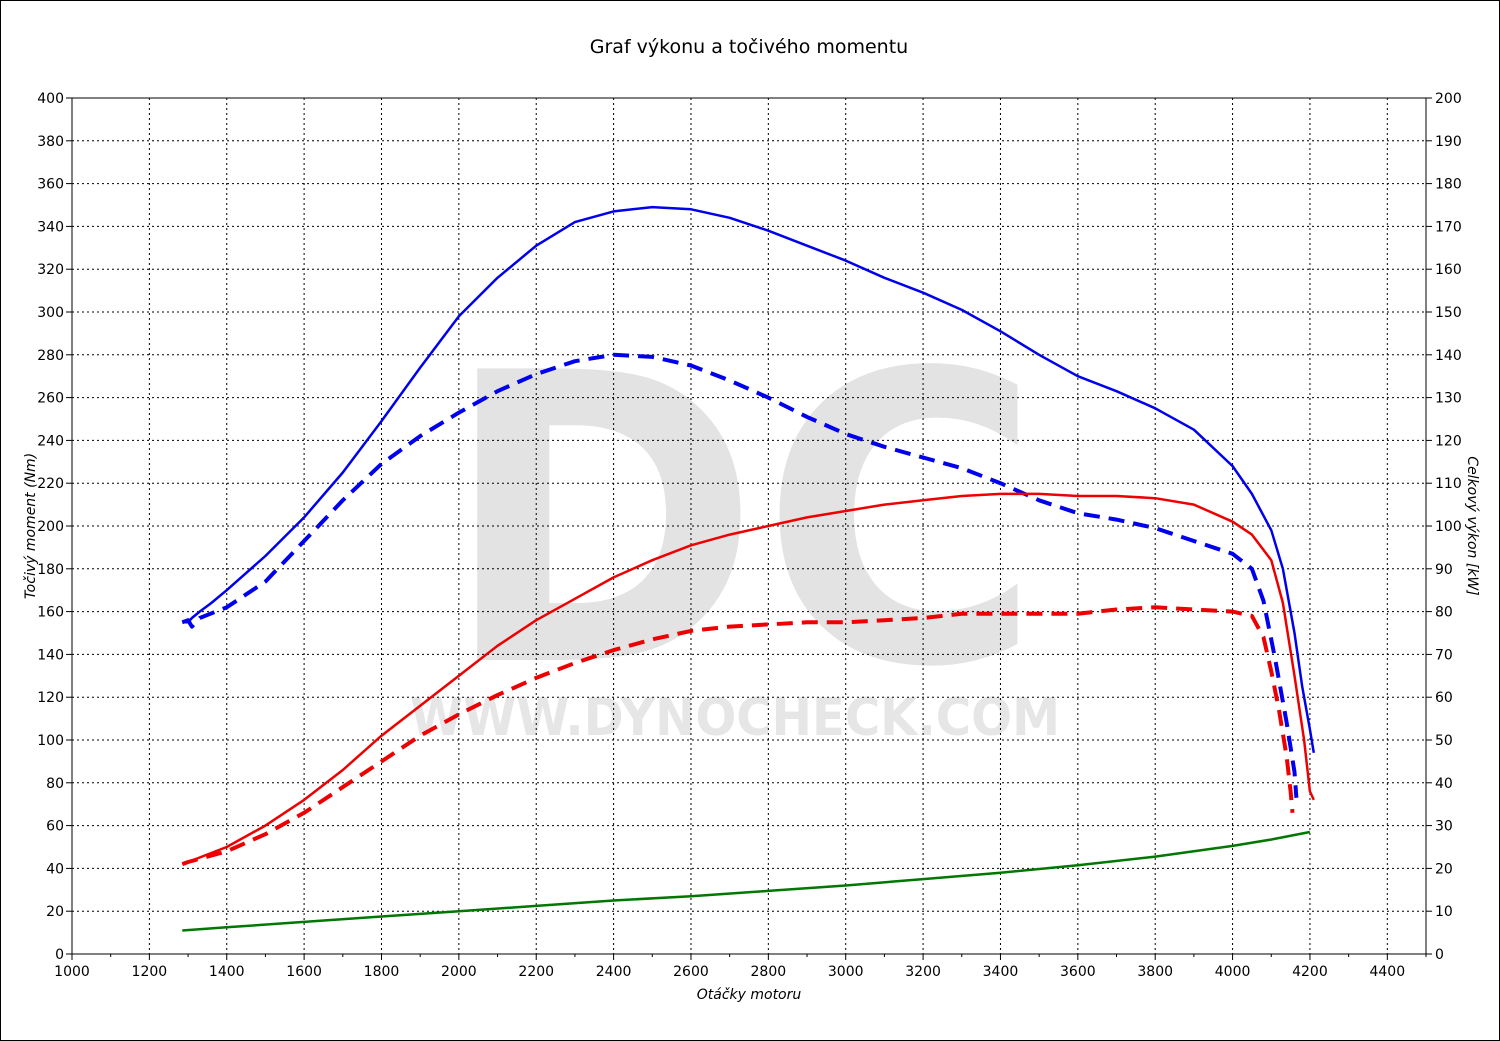 The image size is (1500, 1041). Describe the element at coordinates (1444, 655) in the screenshot. I see `y-right-tick-label: 70` at that location.